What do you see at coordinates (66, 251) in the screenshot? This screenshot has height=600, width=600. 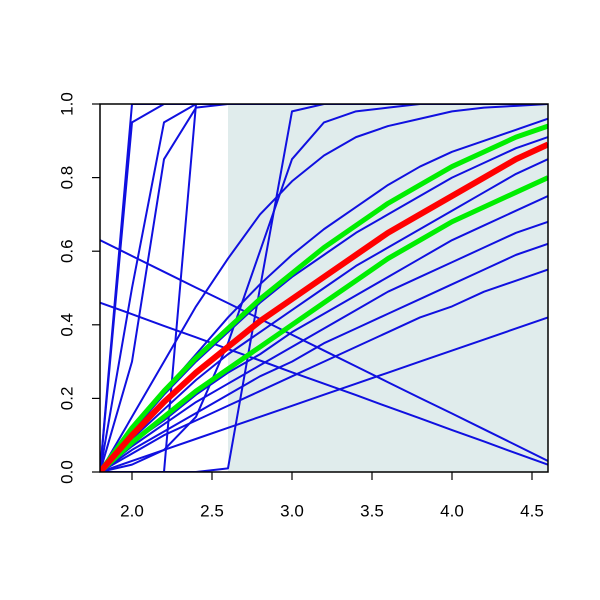 I see `y-tick-label: 0.6` at bounding box center [66, 251].